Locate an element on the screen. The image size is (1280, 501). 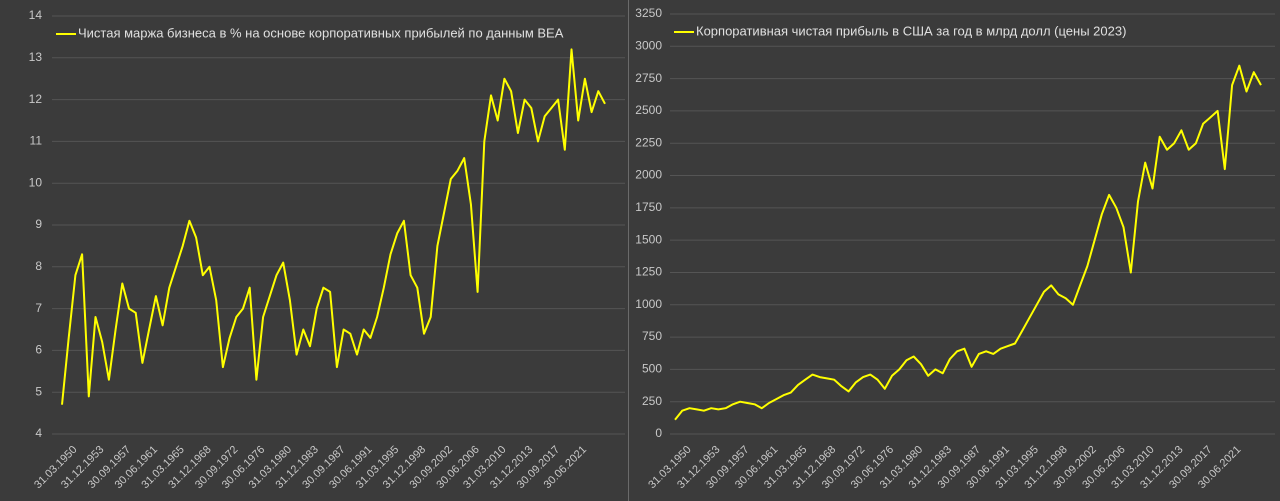
y-tick-label: 3000 is located at coordinates (648, 45).